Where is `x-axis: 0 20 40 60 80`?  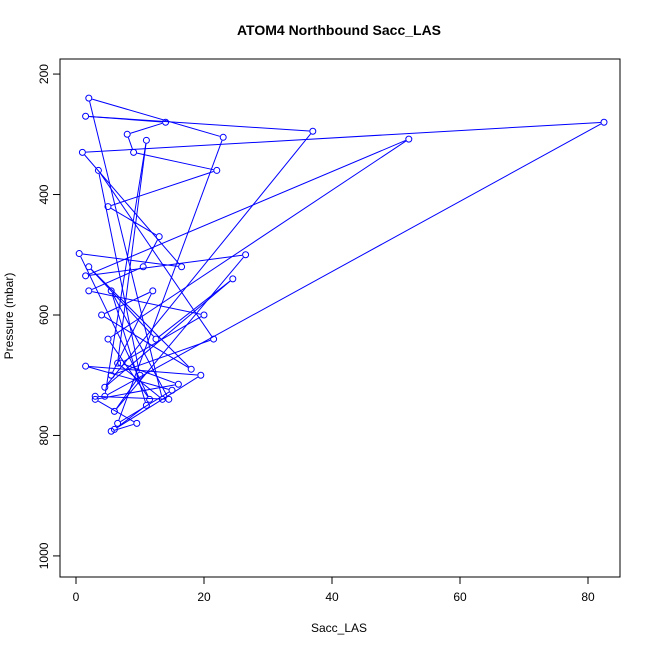
x-axis: 0 20 40 60 80 is located at coordinates (334, 590).